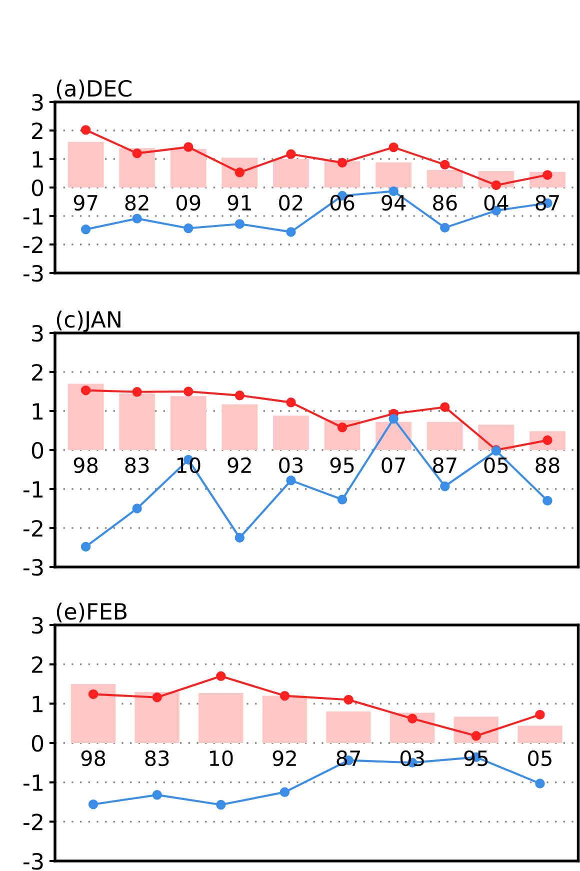 The image size is (580, 871). Describe the element at coordinates (444, 465) in the screenshot. I see `x-tick-label: 87` at that location.